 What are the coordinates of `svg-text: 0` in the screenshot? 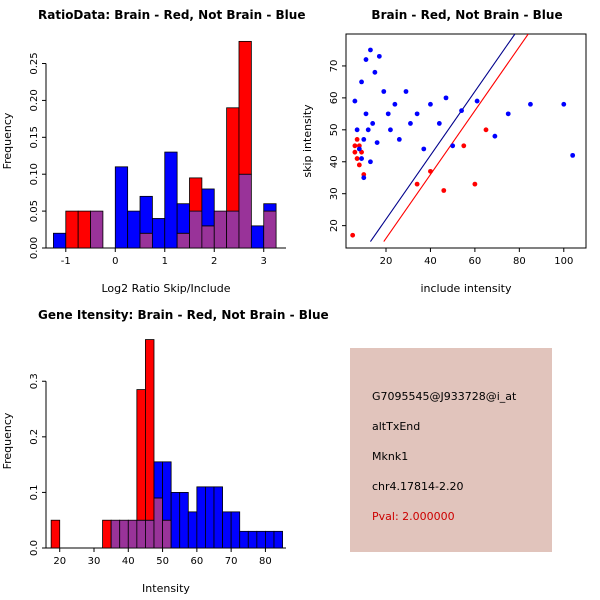 It's located at (115, 261).